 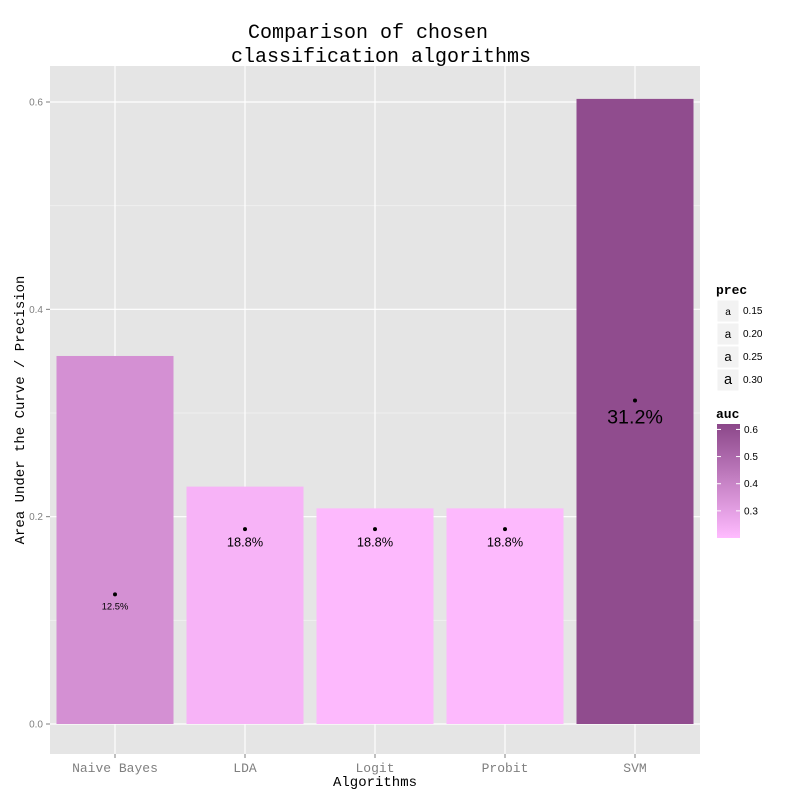 What do you see at coordinates (115, 768) in the screenshot?
I see `x-tick-label: Naive Bayes` at bounding box center [115, 768].